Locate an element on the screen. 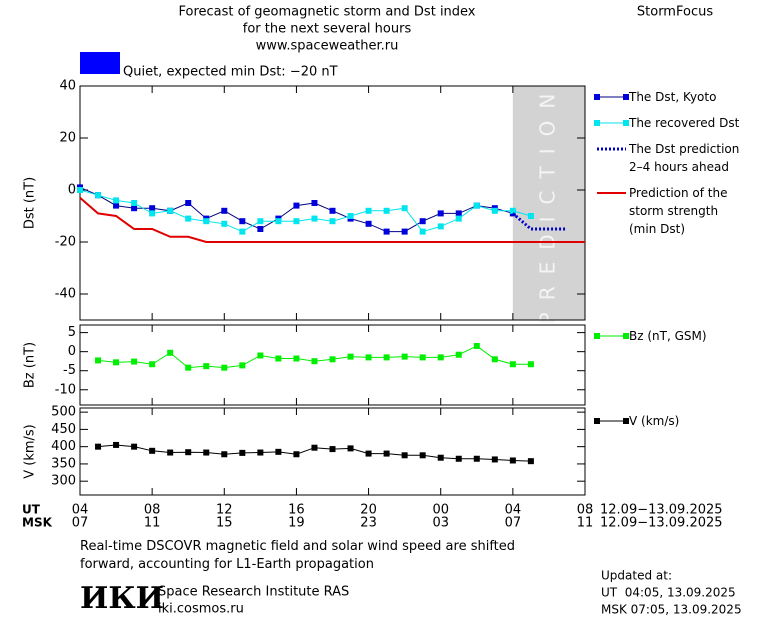  title: for the next several hours is located at coordinates (327, 29).